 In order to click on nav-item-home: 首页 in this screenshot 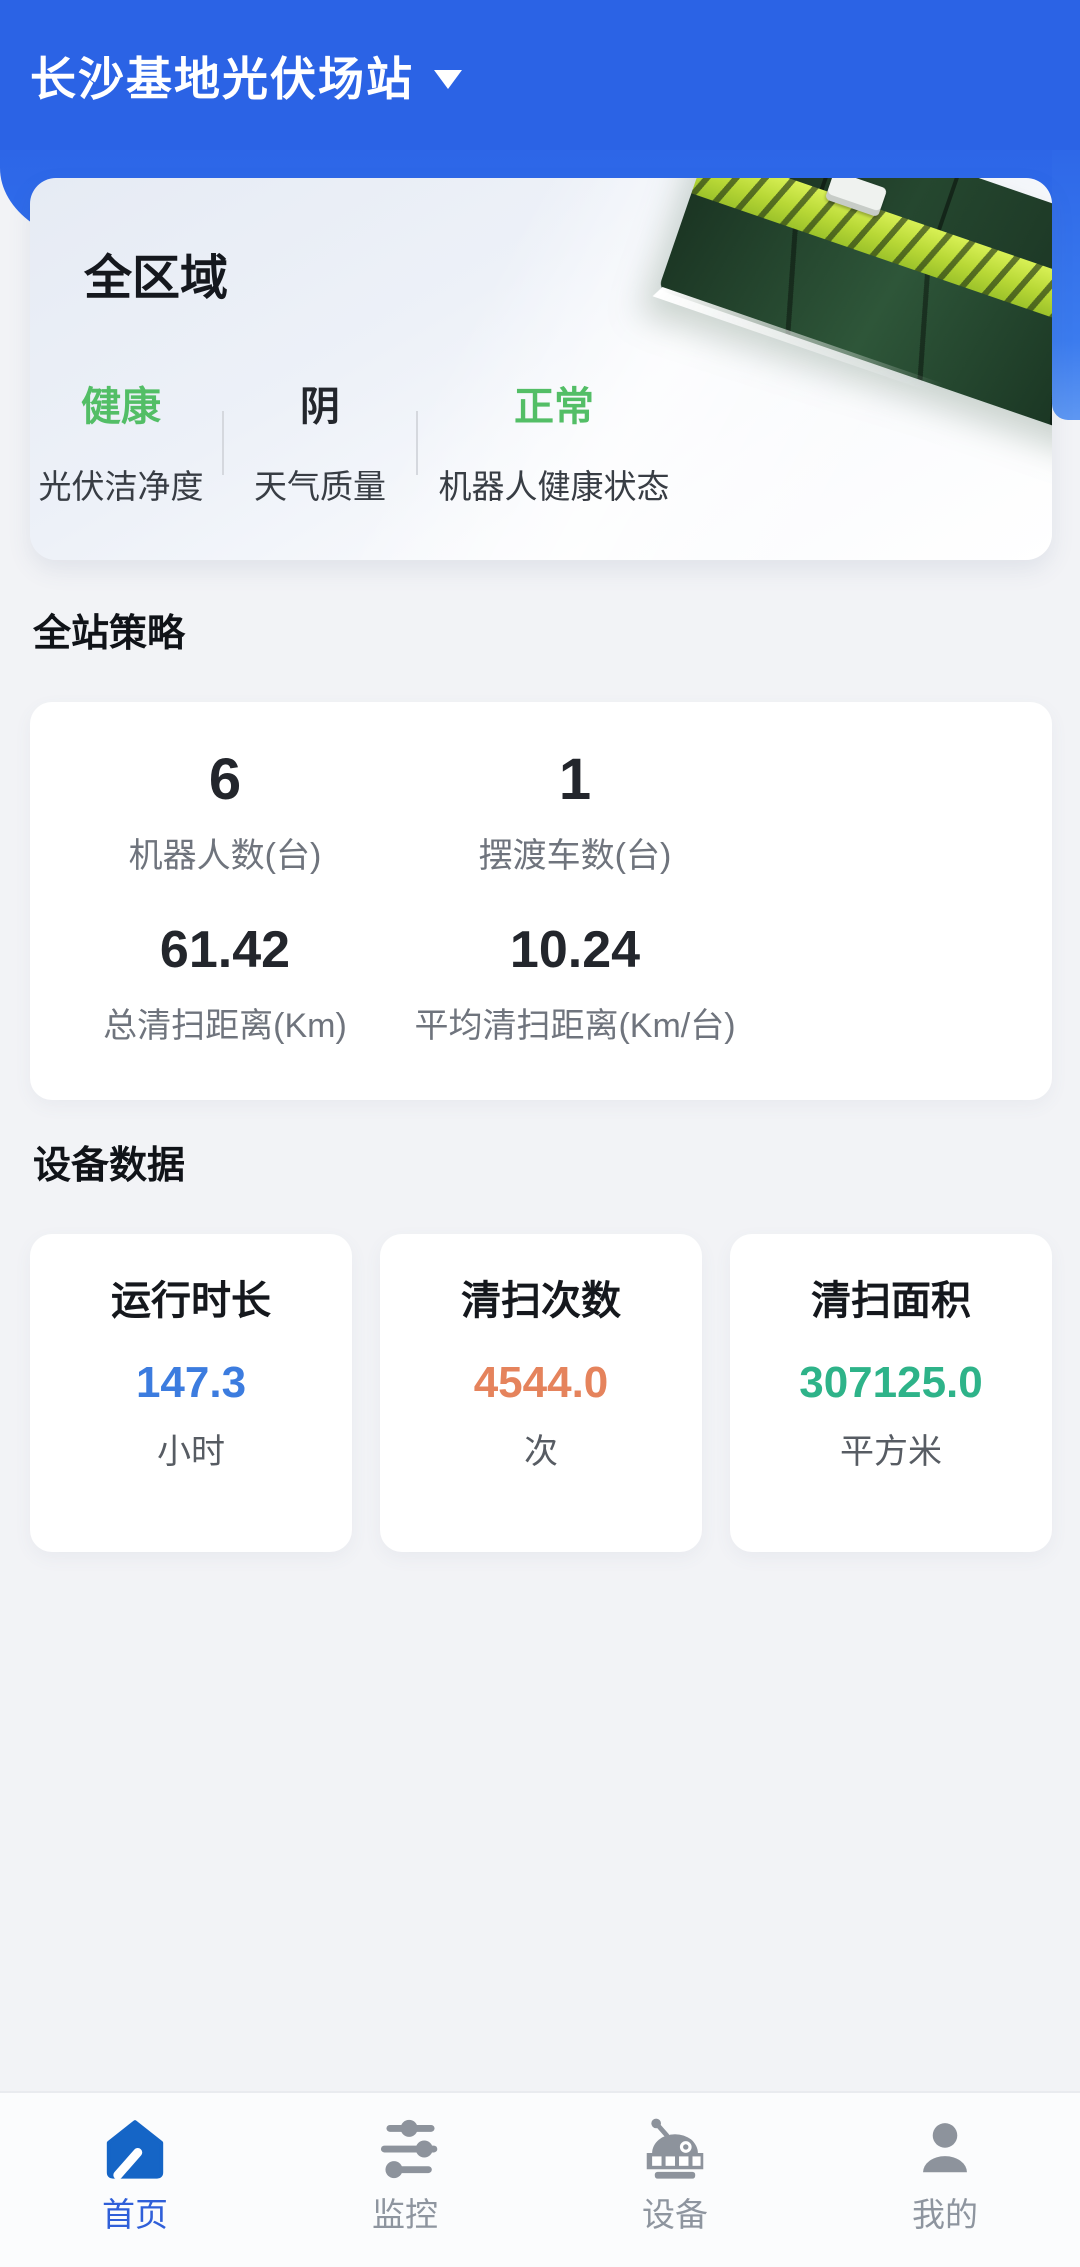, I will do `click(135, 2180)`.